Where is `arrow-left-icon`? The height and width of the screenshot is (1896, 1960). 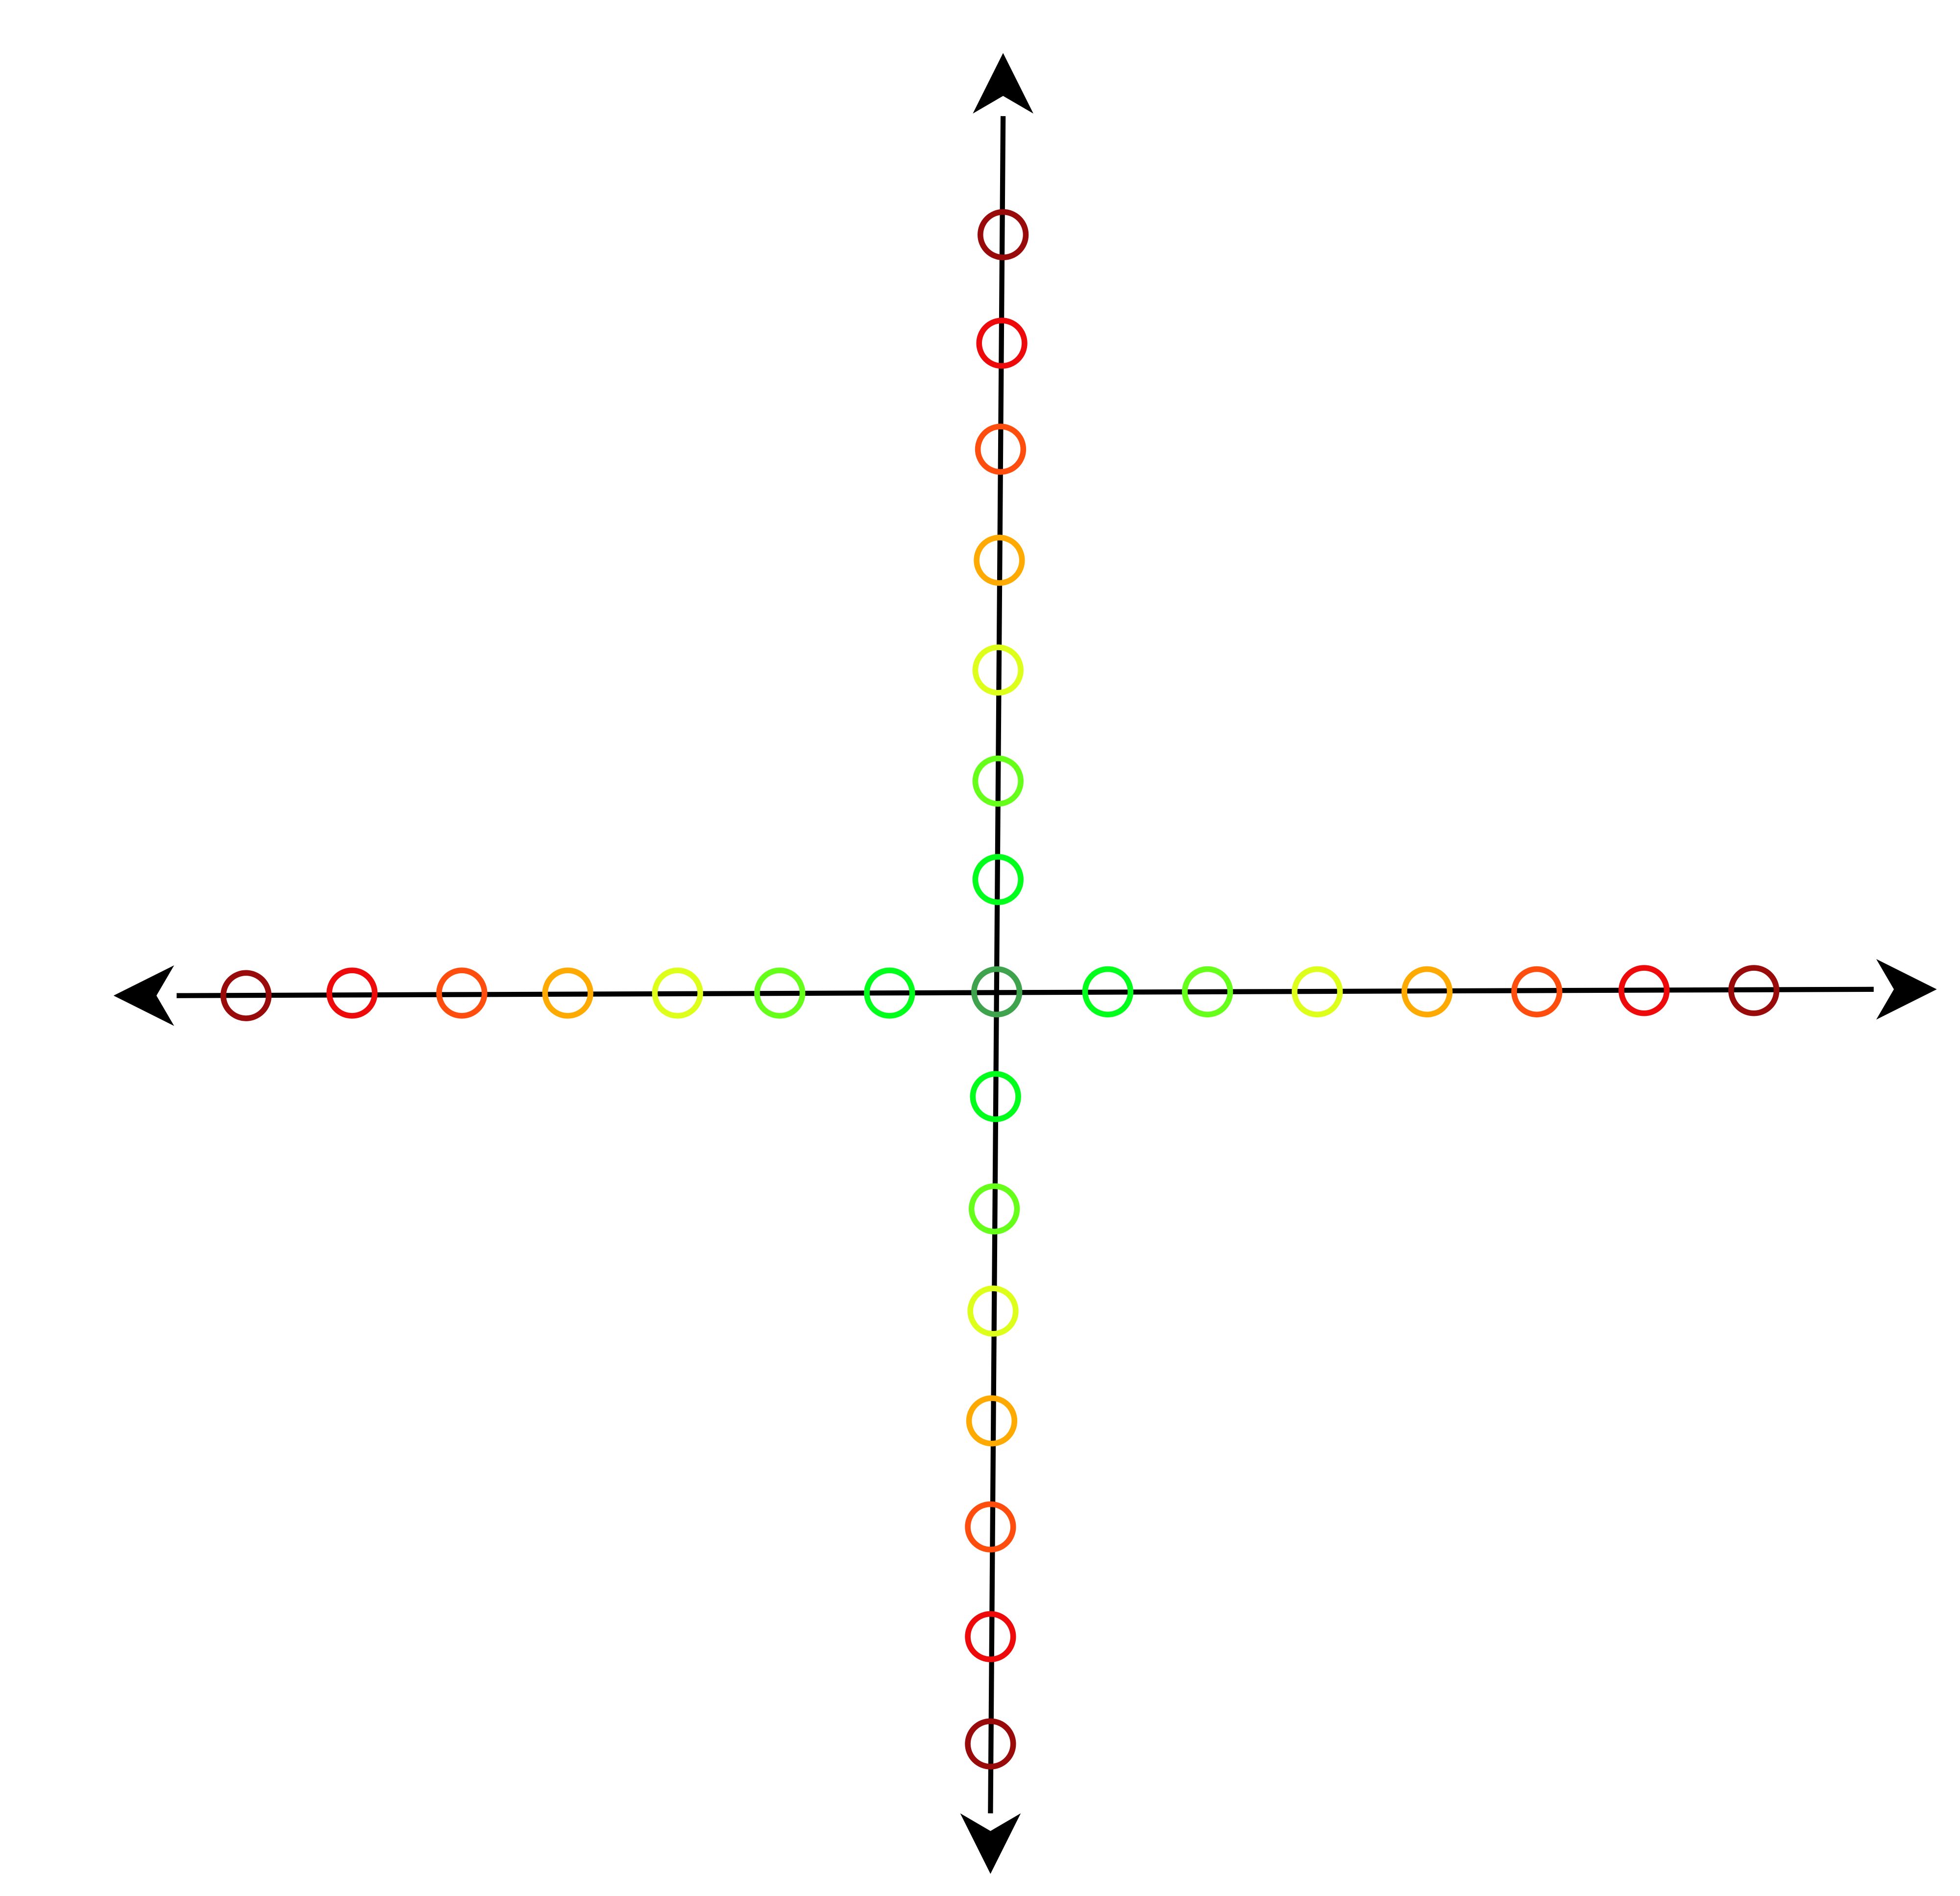
arrow-left-icon is located at coordinates (143, 995).